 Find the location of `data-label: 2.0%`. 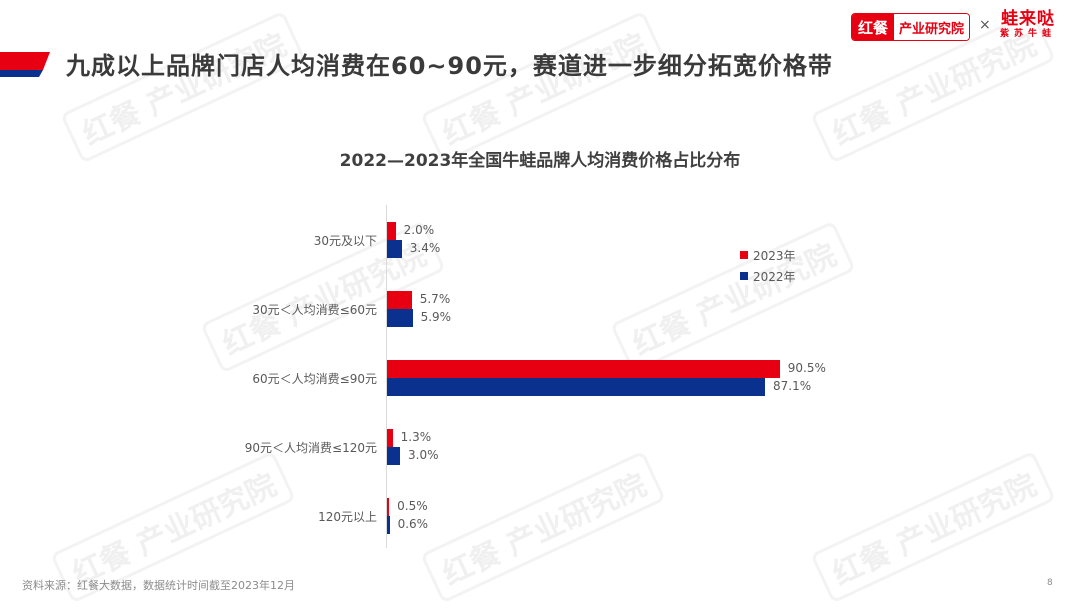

data-label: 2.0% is located at coordinates (419, 230).